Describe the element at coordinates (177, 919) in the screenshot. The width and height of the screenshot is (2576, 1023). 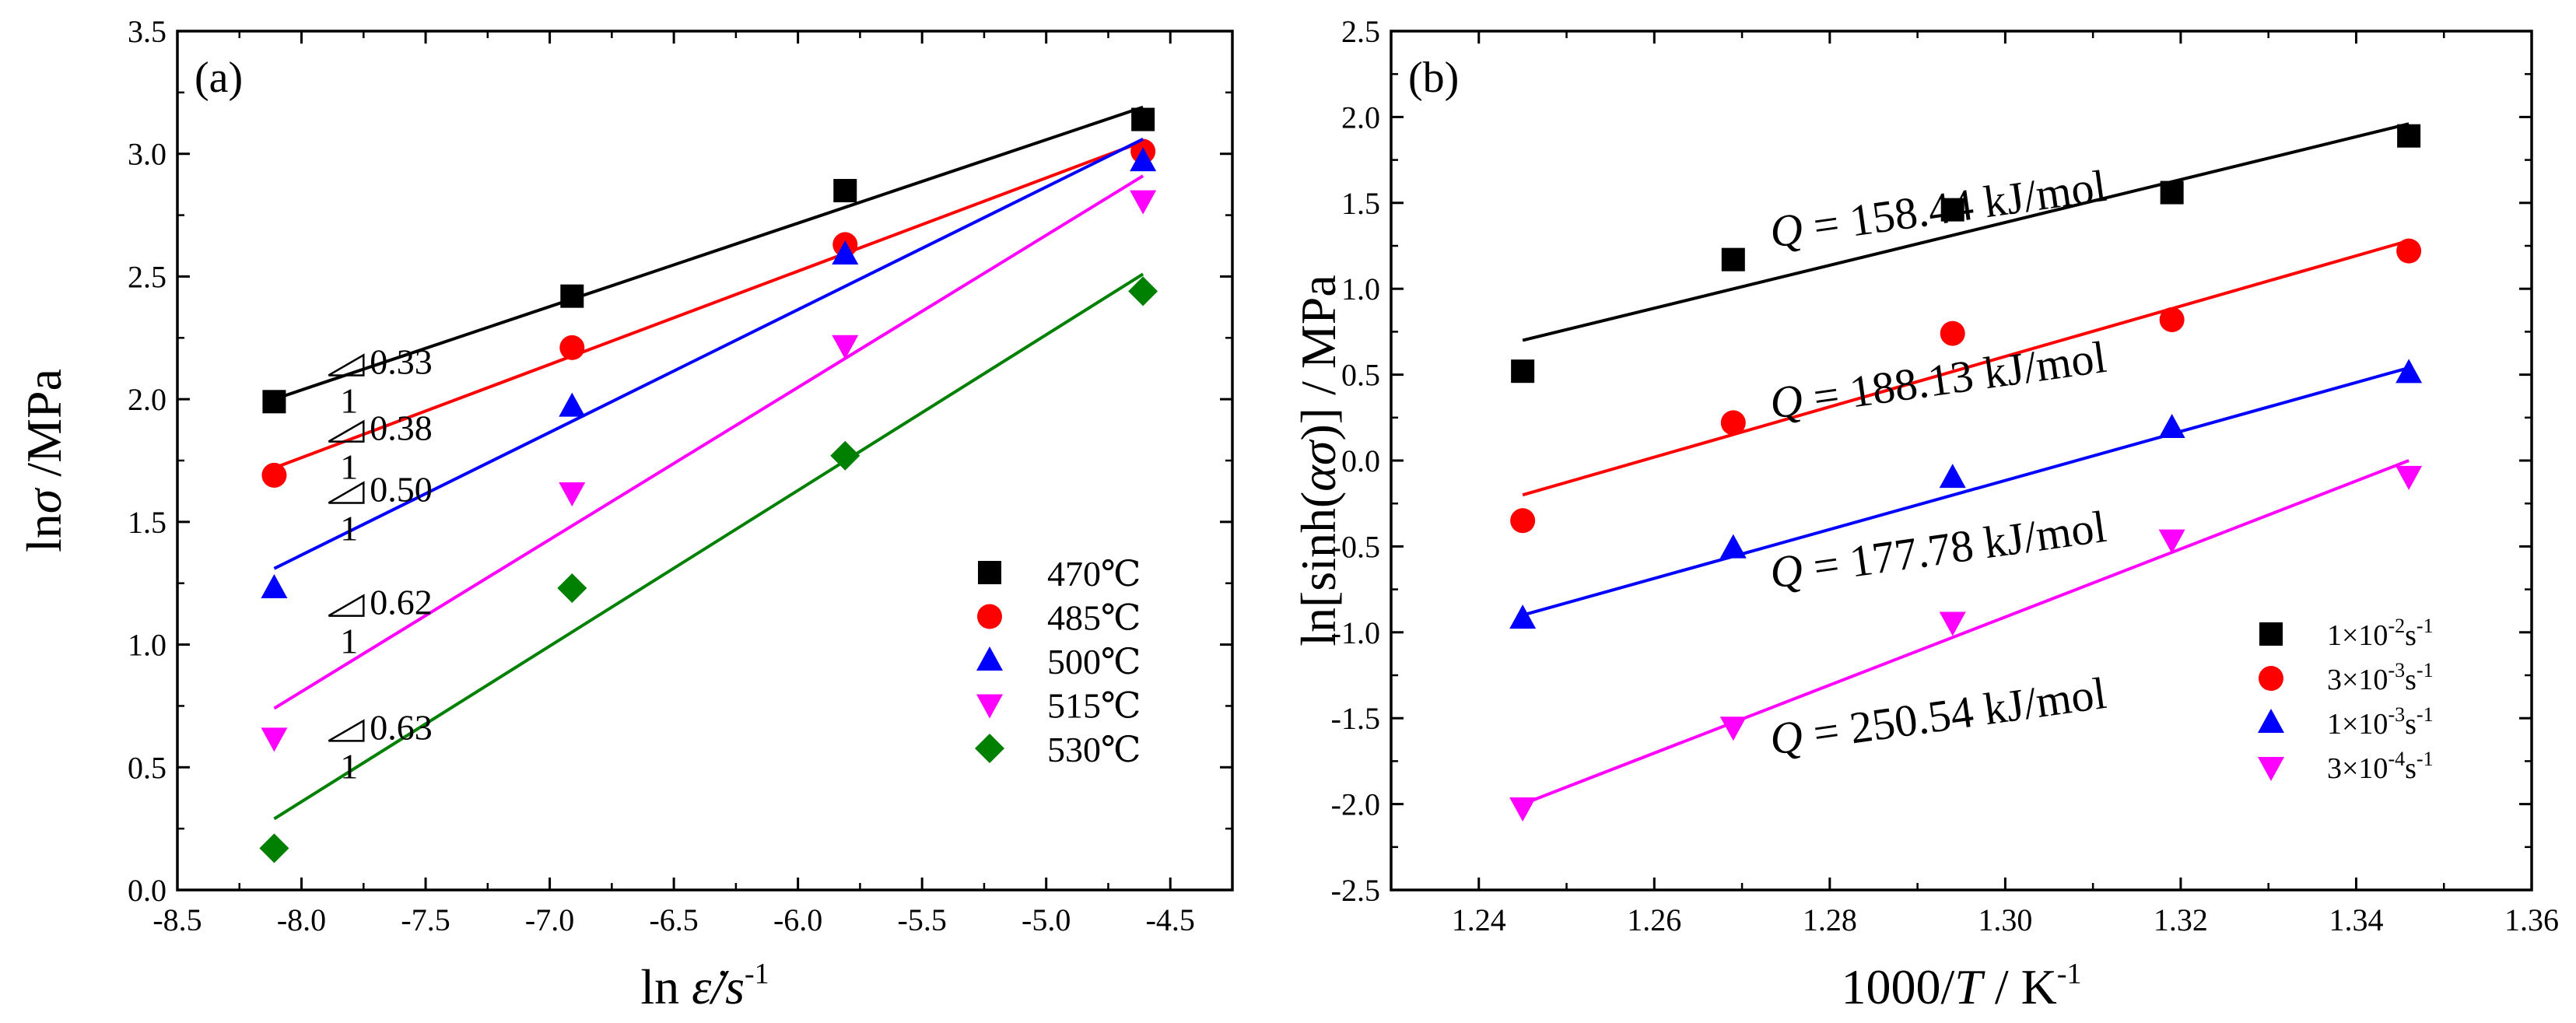
I see `x-tick-label: -8.5` at that location.